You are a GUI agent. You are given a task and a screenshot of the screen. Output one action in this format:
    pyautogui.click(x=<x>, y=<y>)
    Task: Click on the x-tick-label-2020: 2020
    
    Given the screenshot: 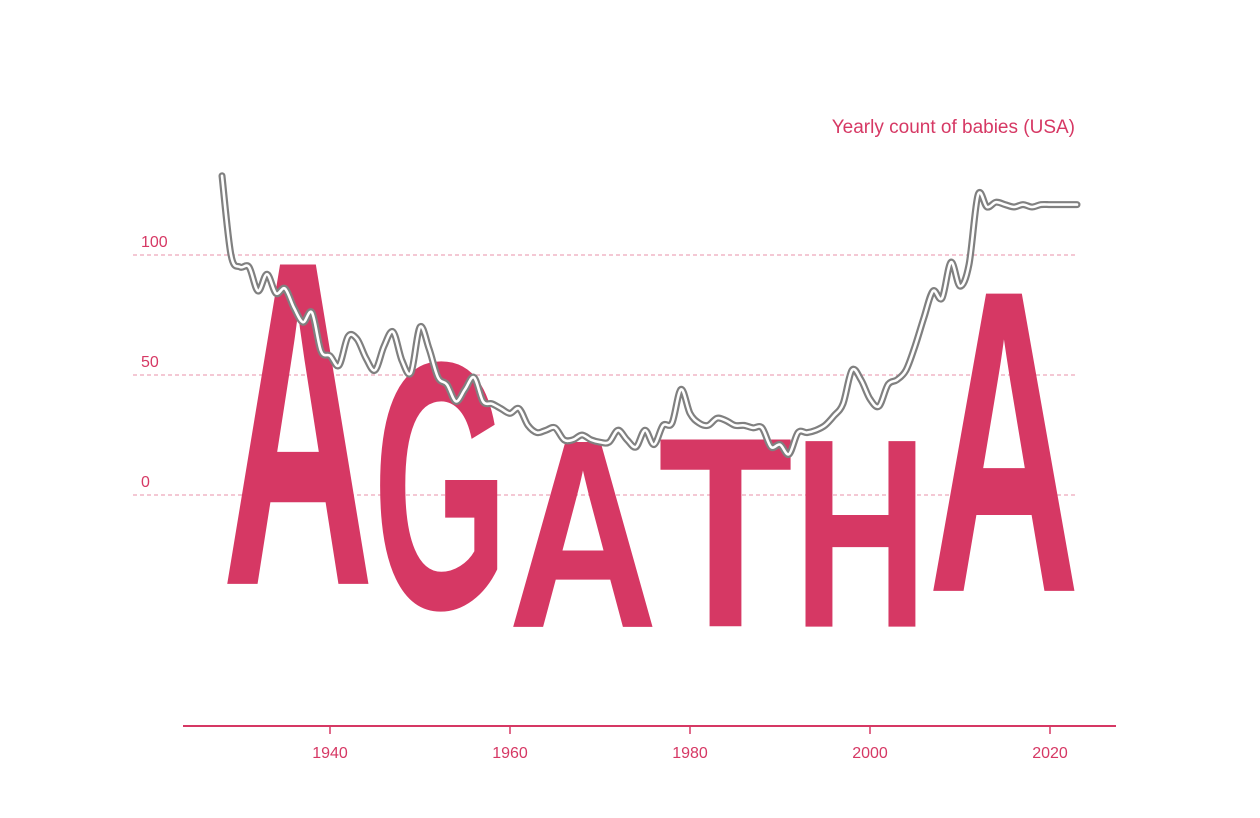 What is the action you would take?
    pyautogui.click(x=1050, y=753)
    